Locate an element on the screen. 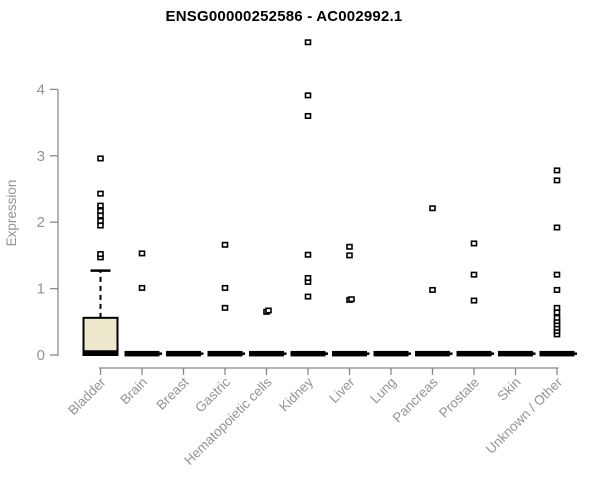 This screenshot has width=600, height=500. box is located at coordinates (100, 336).